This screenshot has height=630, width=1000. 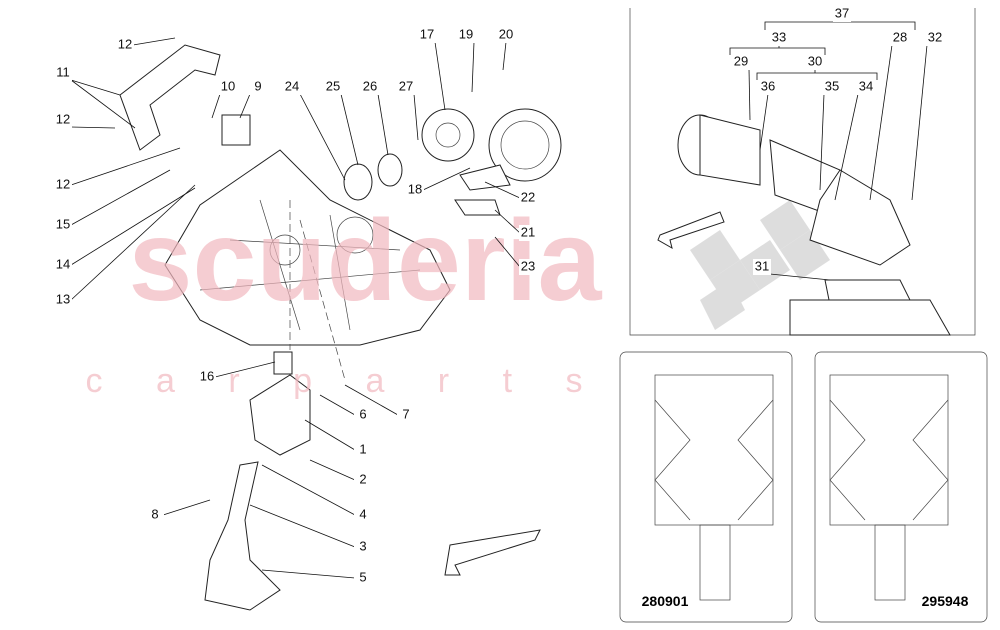 What do you see at coordinates (779, 36) in the screenshot?
I see `callout-label: 33` at bounding box center [779, 36].